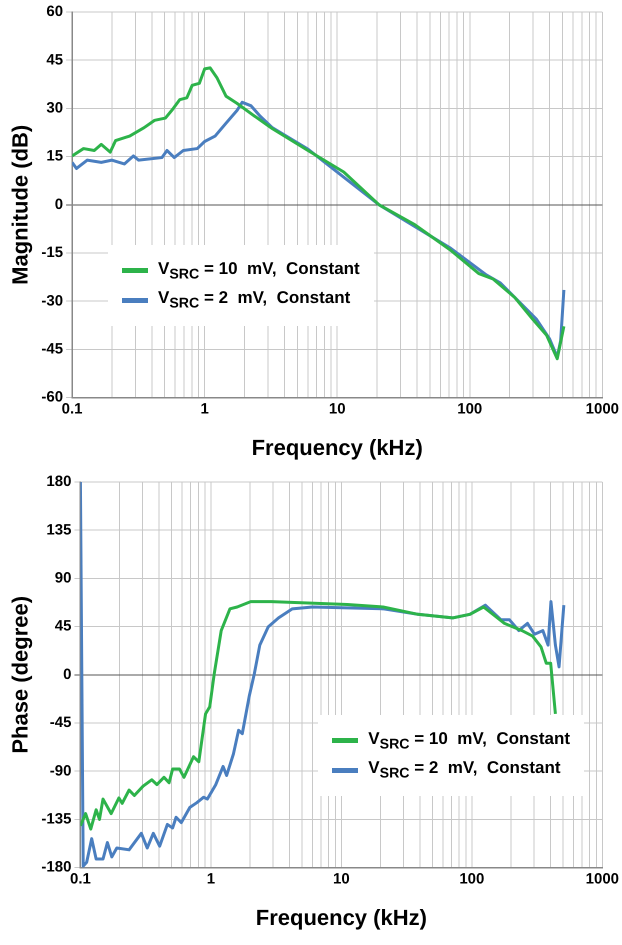  What do you see at coordinates (52, 397) in the screenshot?
I see `y-tick-label: -60` at bounding box center [52, 397].